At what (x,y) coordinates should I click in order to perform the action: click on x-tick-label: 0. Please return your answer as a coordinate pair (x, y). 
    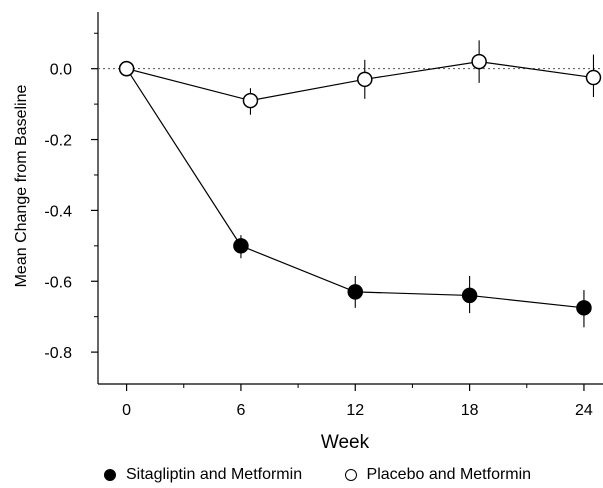
    Looking at the image, I should click on (126, 410).